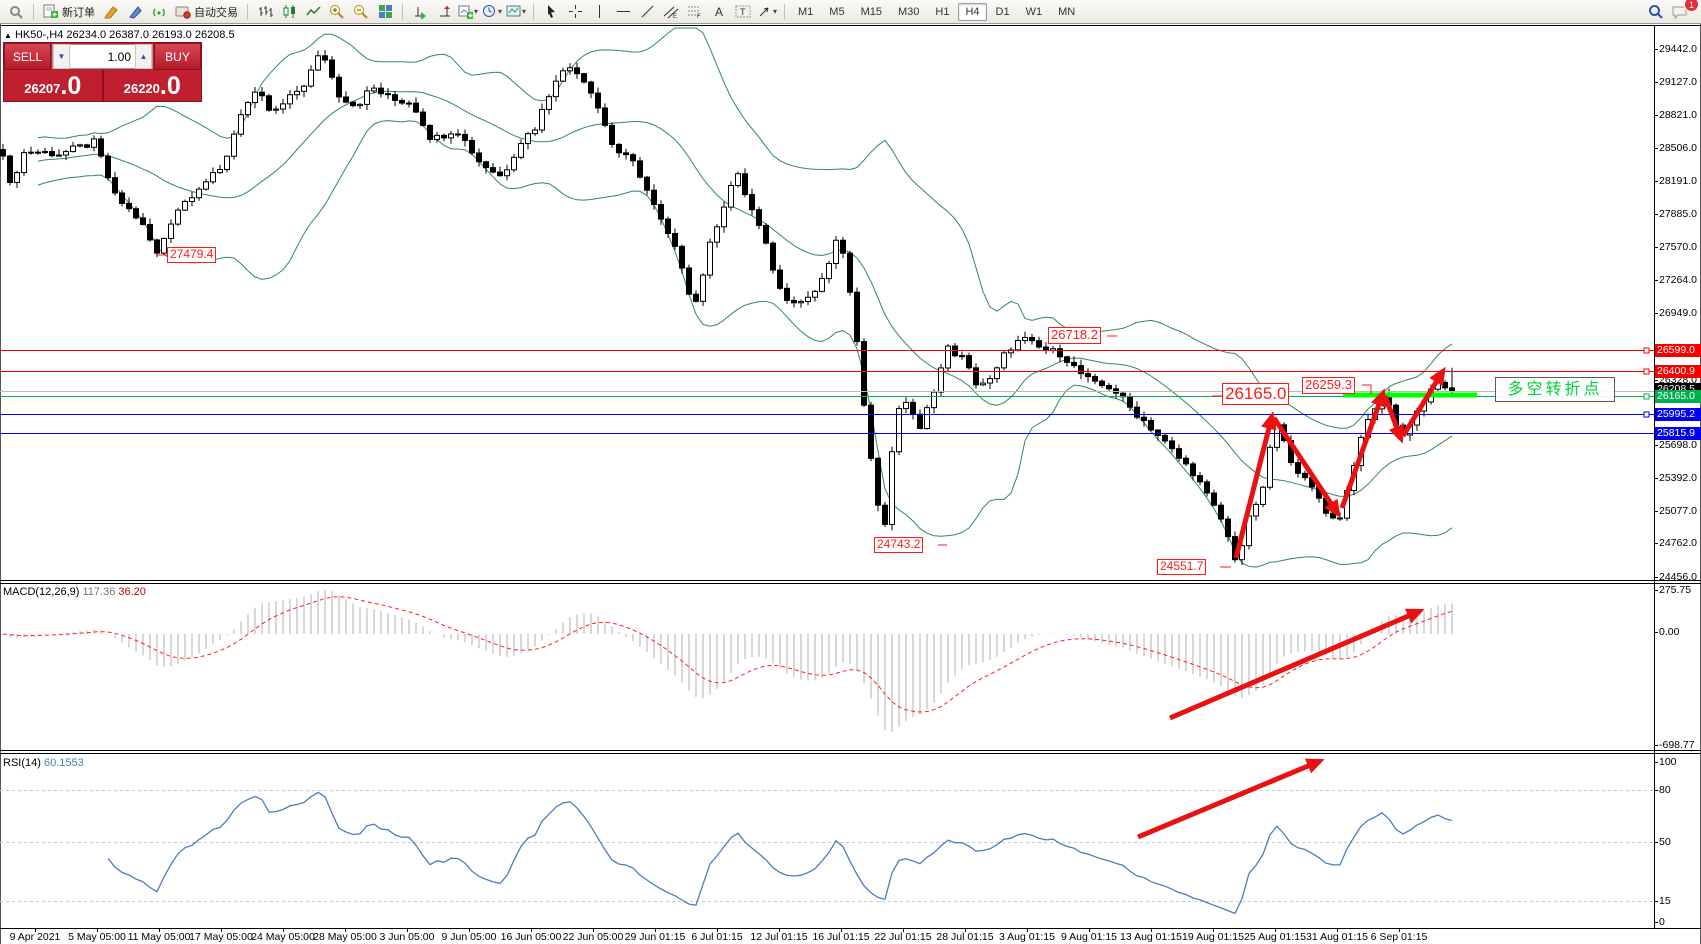 The height and width of the screenshot is (944, 1701). I want to click on signal-icon, so click(159, 11).